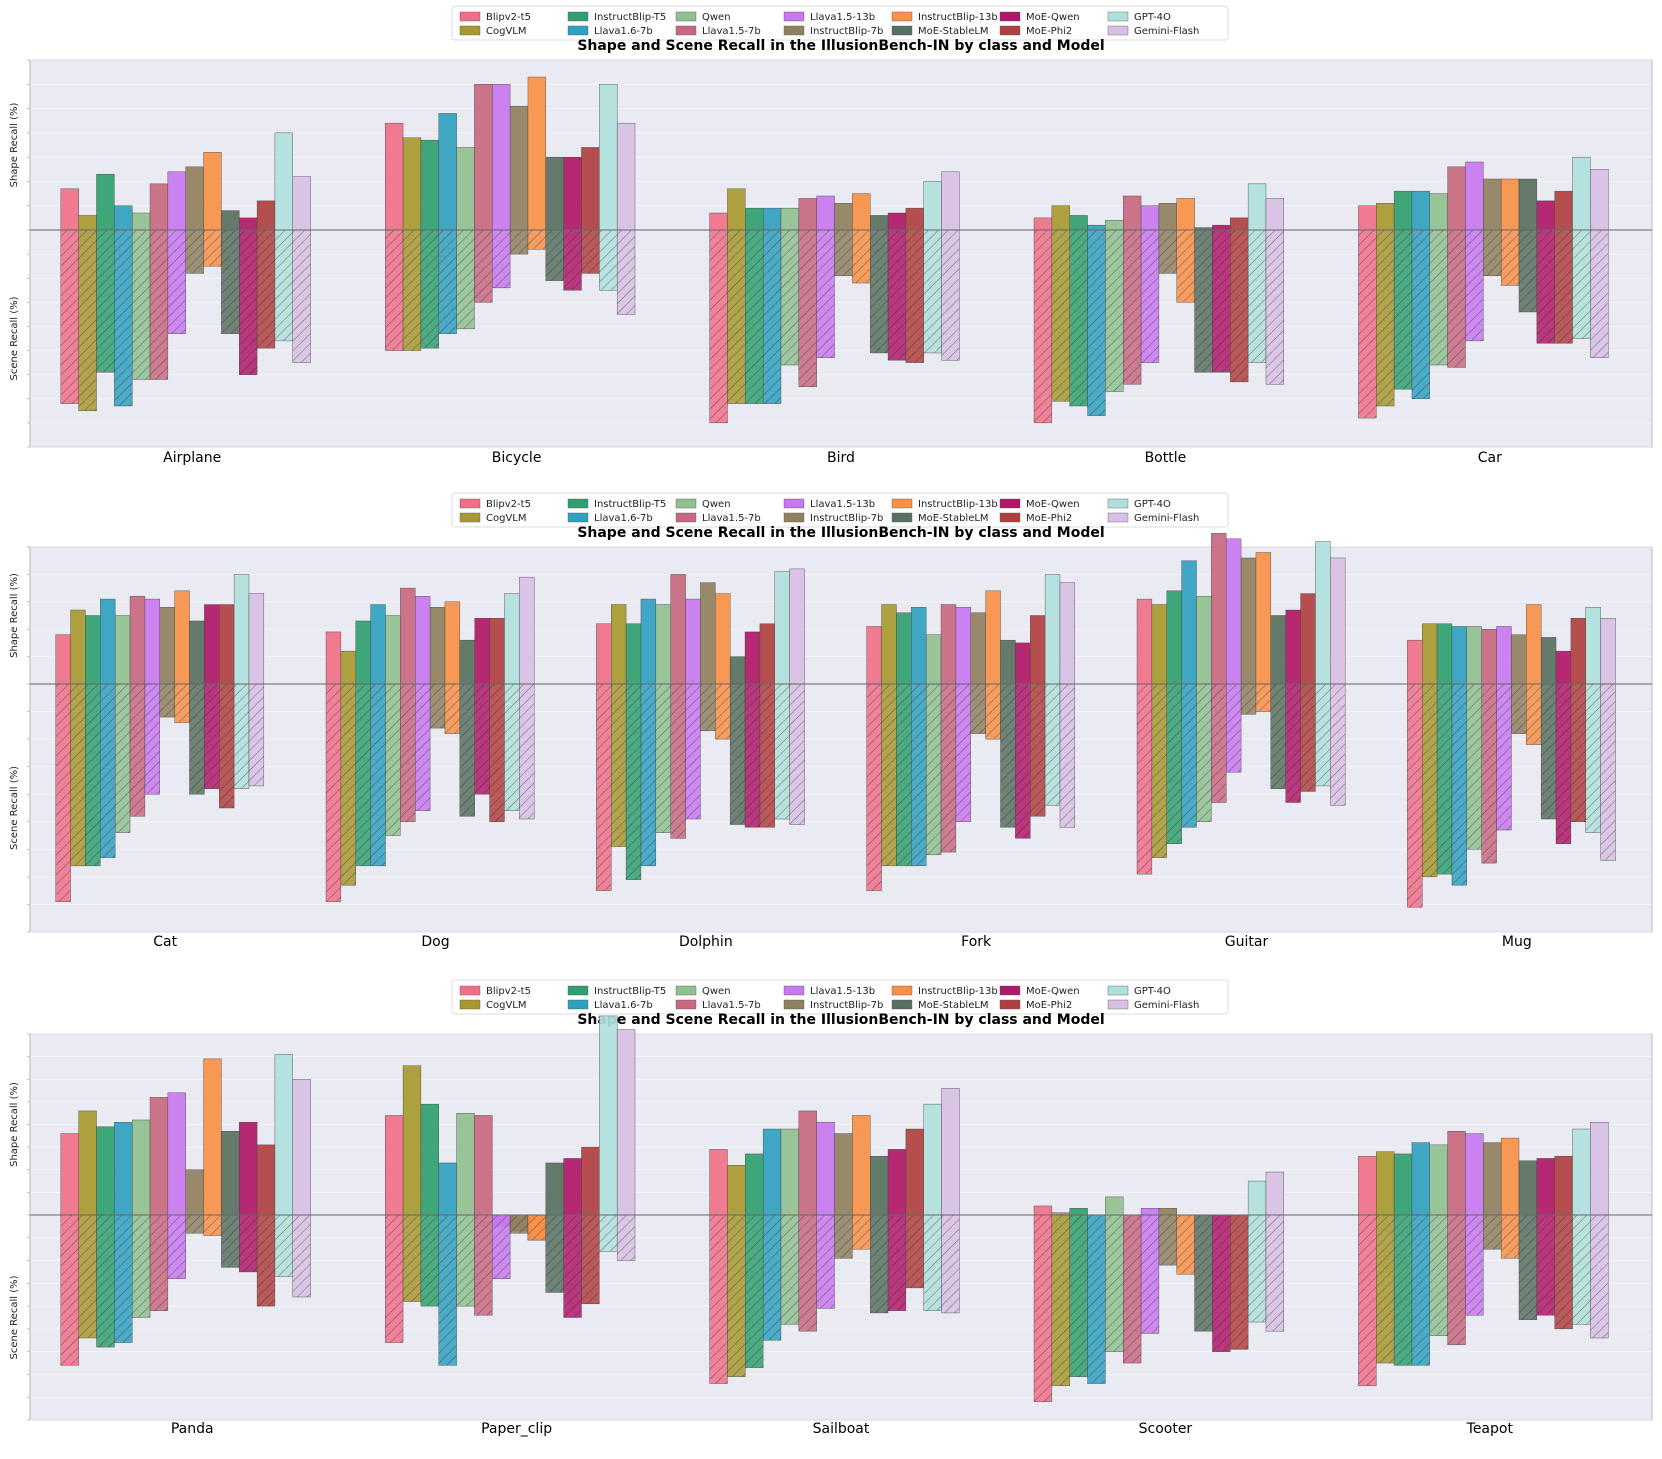  Describe the element at coordinates (1247, 942) in the screenshot. I see `category-label: Guitar` at that location.